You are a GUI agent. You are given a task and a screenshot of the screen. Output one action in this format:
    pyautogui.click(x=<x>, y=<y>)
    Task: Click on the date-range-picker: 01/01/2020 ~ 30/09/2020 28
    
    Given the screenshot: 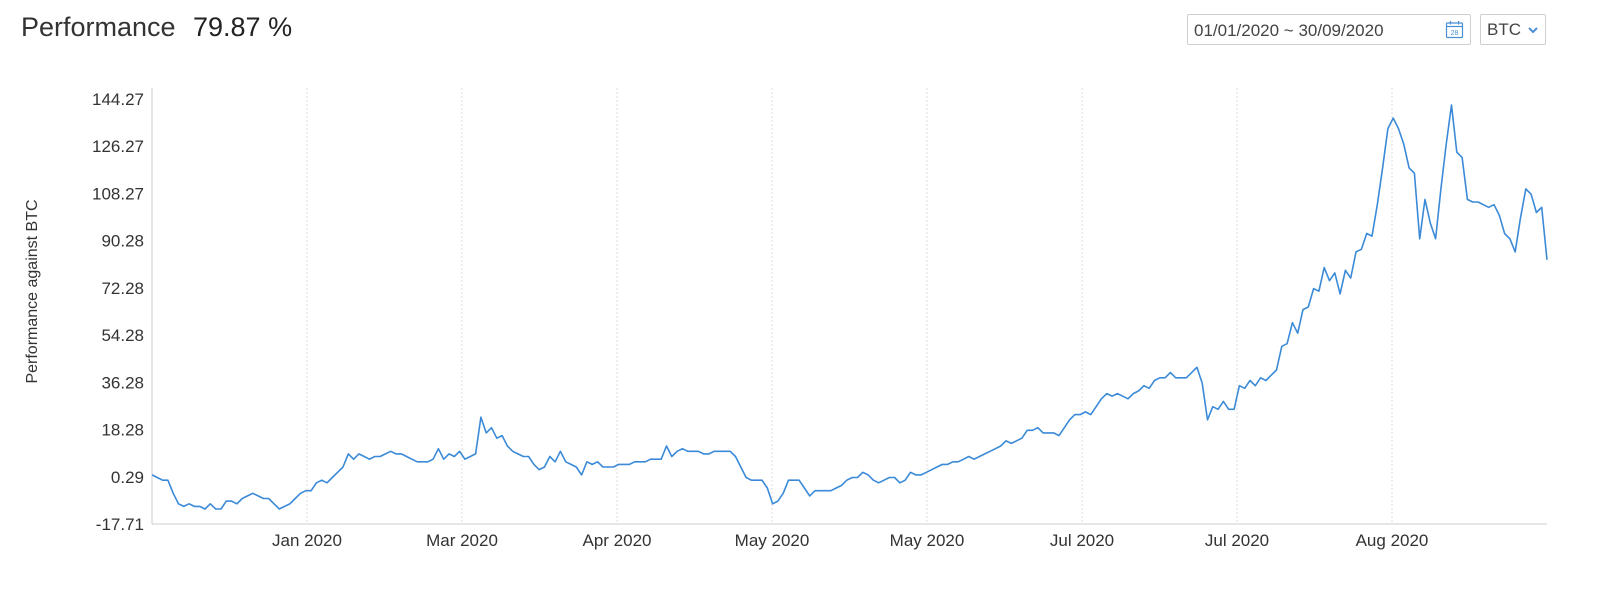 What is the action you would take?
    pyautogui.click(x=1329, y=29)
    